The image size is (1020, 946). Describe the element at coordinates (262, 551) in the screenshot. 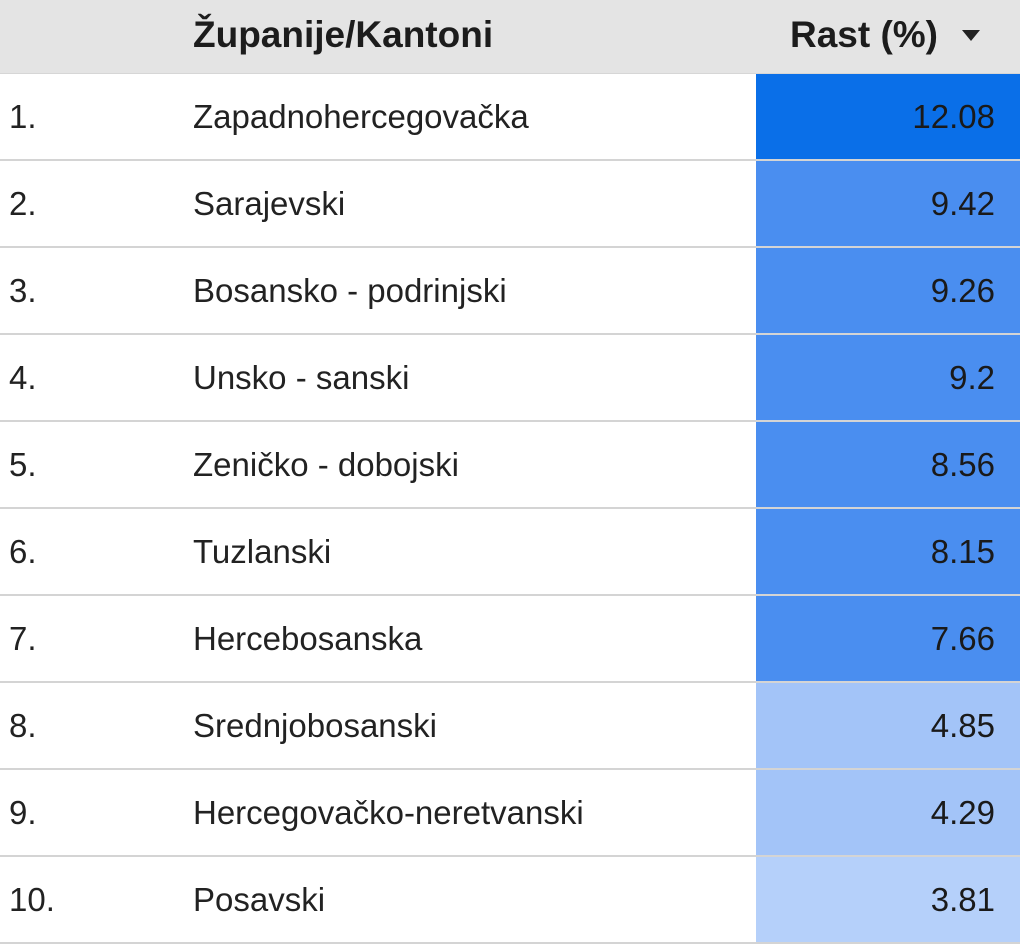

I see `row-name: Tuzlanski` at that location.